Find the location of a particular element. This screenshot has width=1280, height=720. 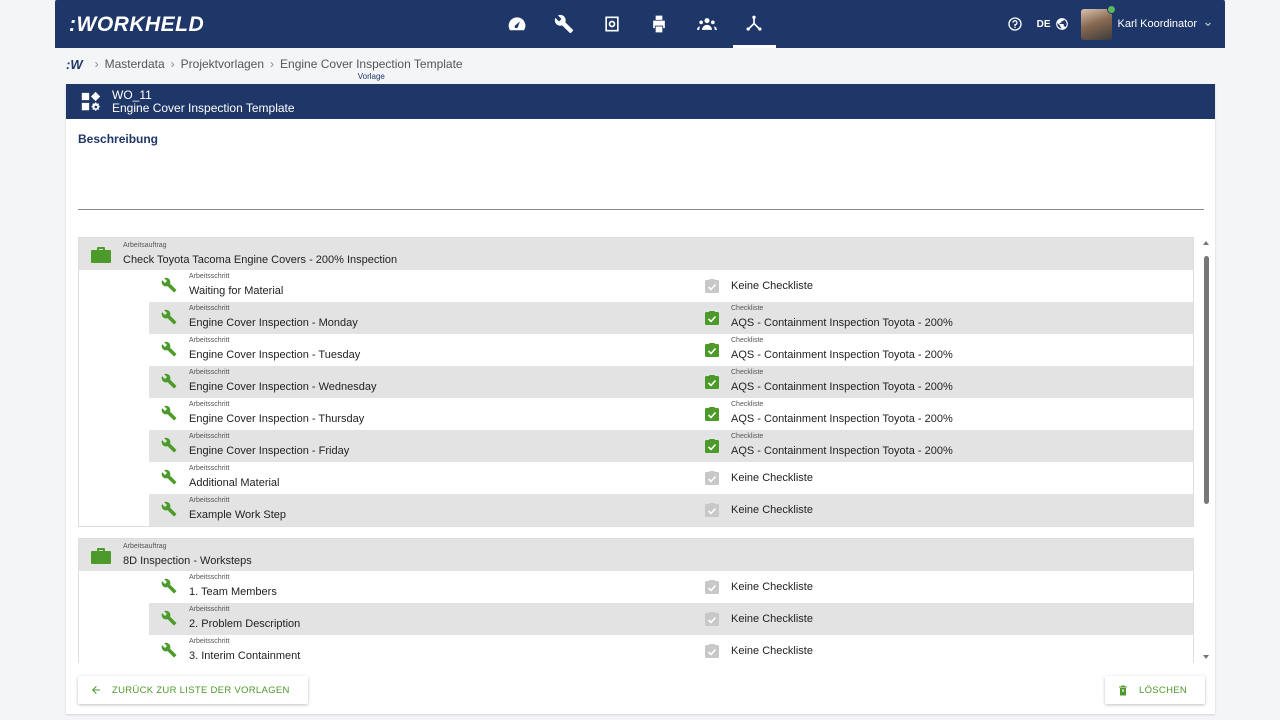

back-to-templates-button: ZURÜCK ZUR LISTE DER VORLAGEN is located at coordinates (193, 690).